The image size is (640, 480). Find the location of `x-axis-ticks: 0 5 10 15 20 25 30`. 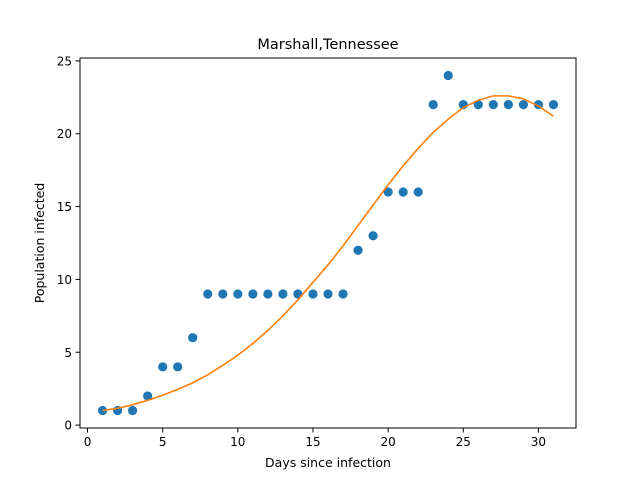

x-axis-ticks: 0 5 10 15 20 25 30 is located at coordinates (315, 438).